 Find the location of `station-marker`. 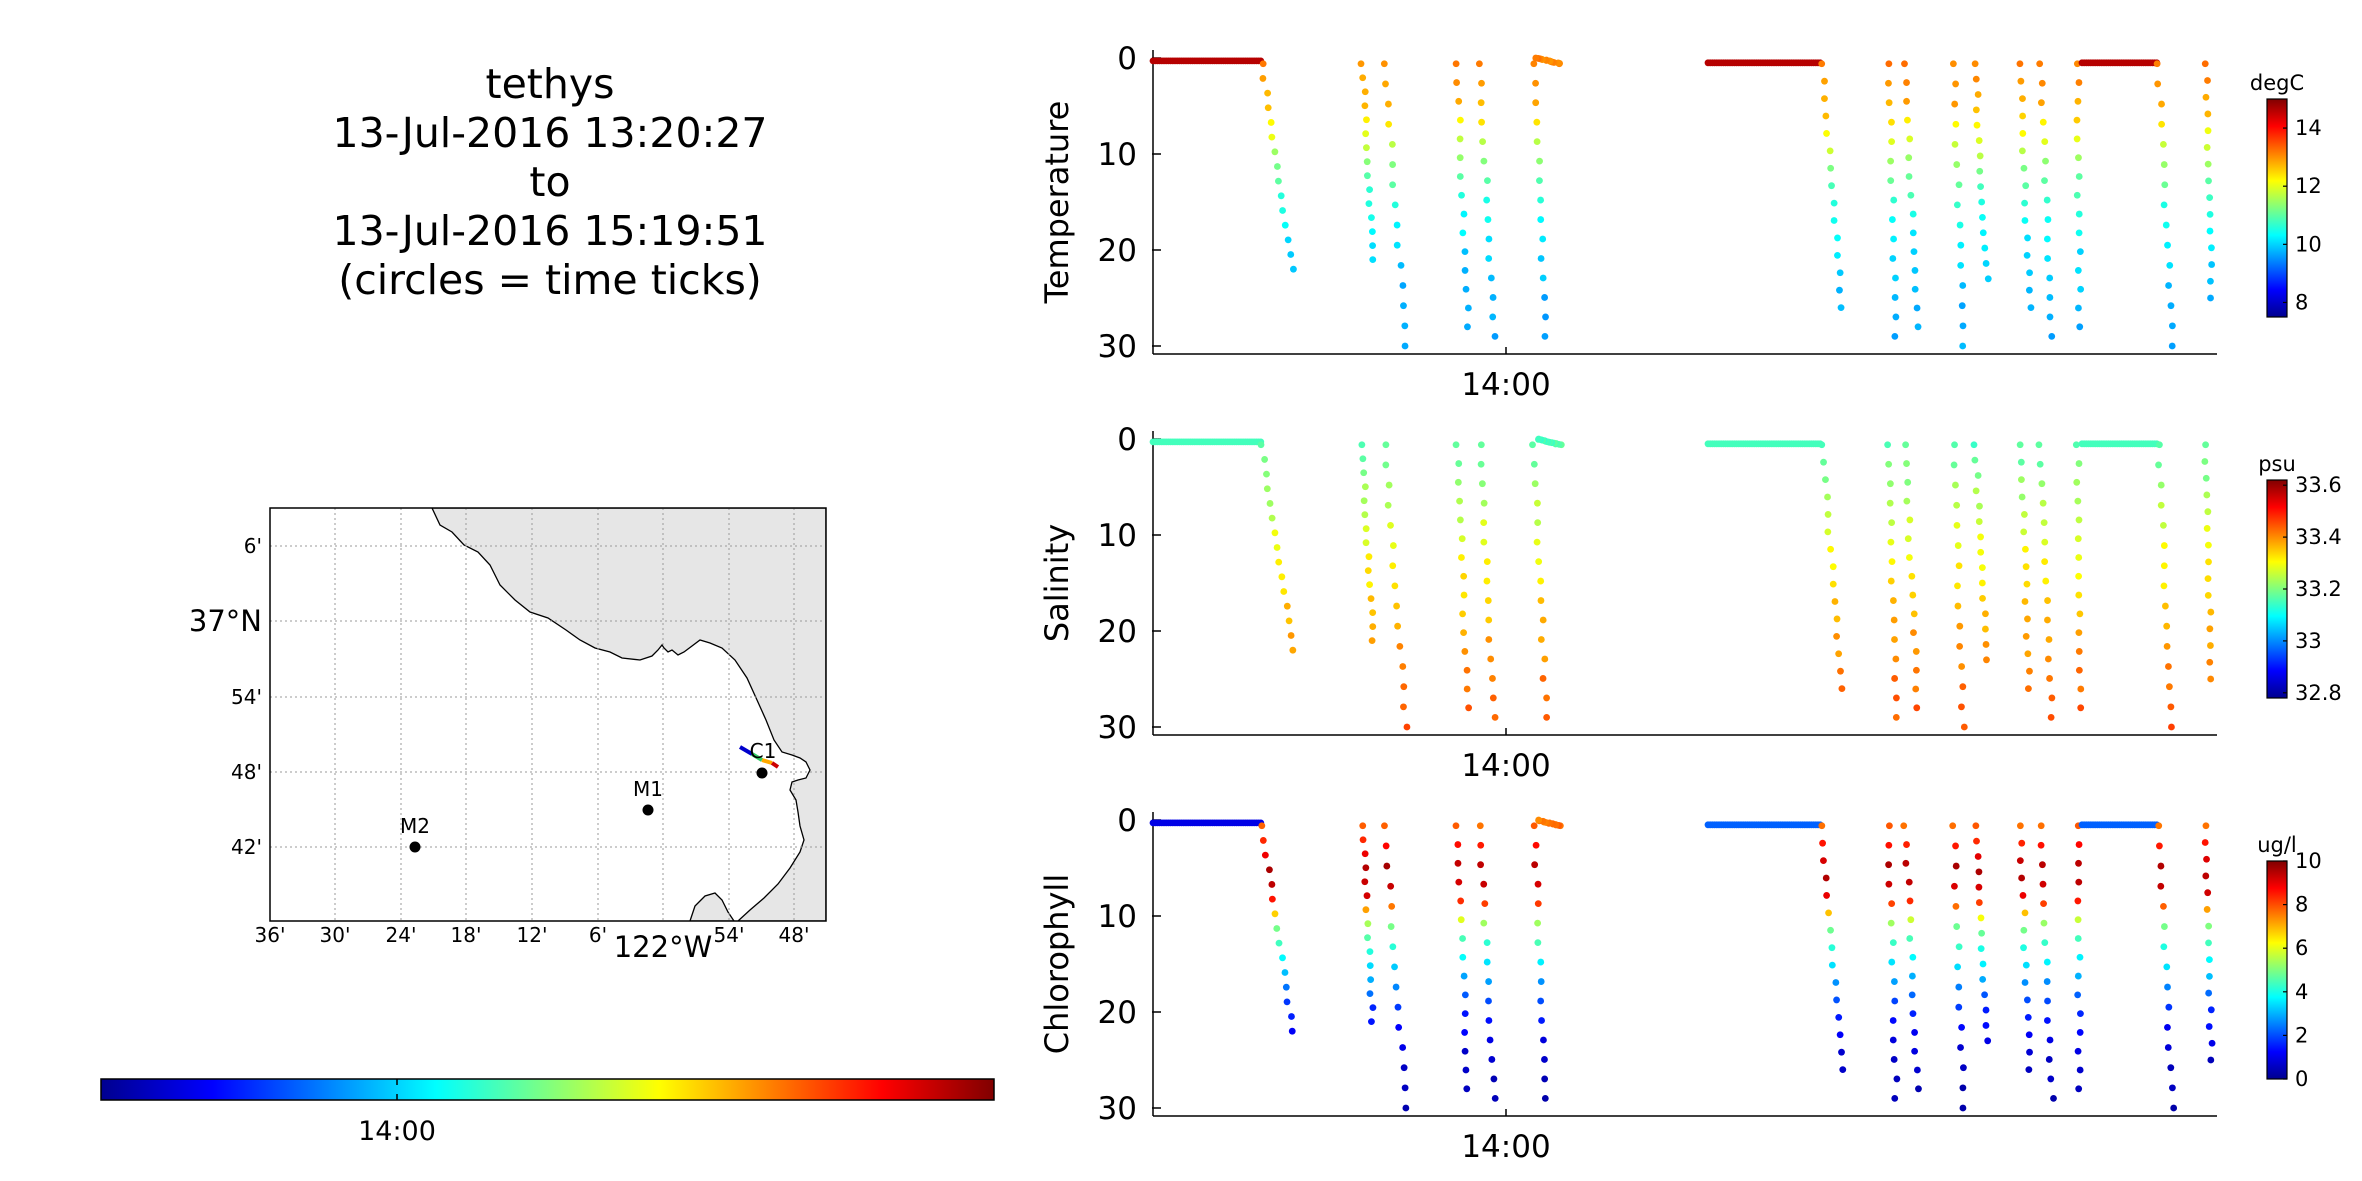

station-marker is located at coordinates (415, 847).